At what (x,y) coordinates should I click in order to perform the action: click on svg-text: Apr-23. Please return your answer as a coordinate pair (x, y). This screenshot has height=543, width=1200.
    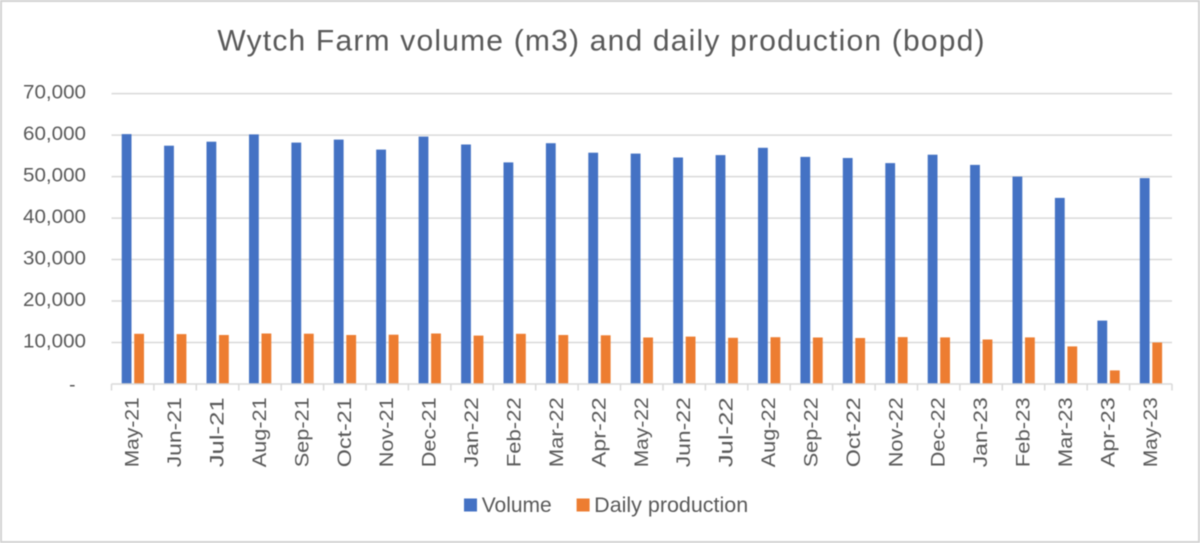
    Looking at the image, I should click on (1108, 432).